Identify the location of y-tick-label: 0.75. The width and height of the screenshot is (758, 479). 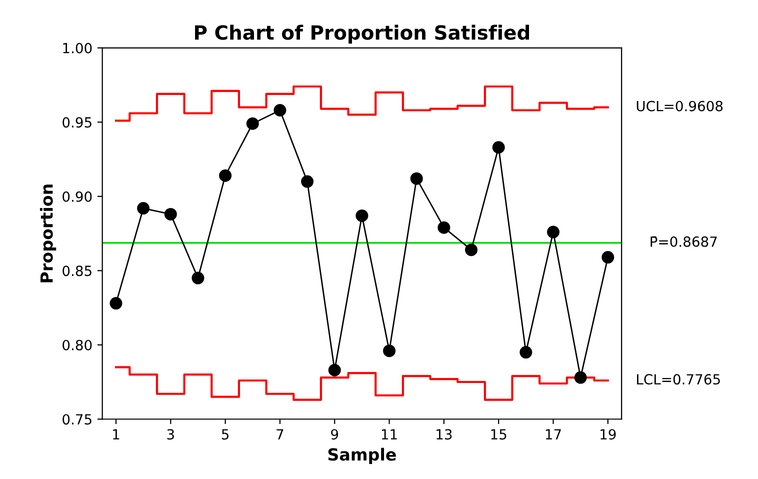
(77, 419).